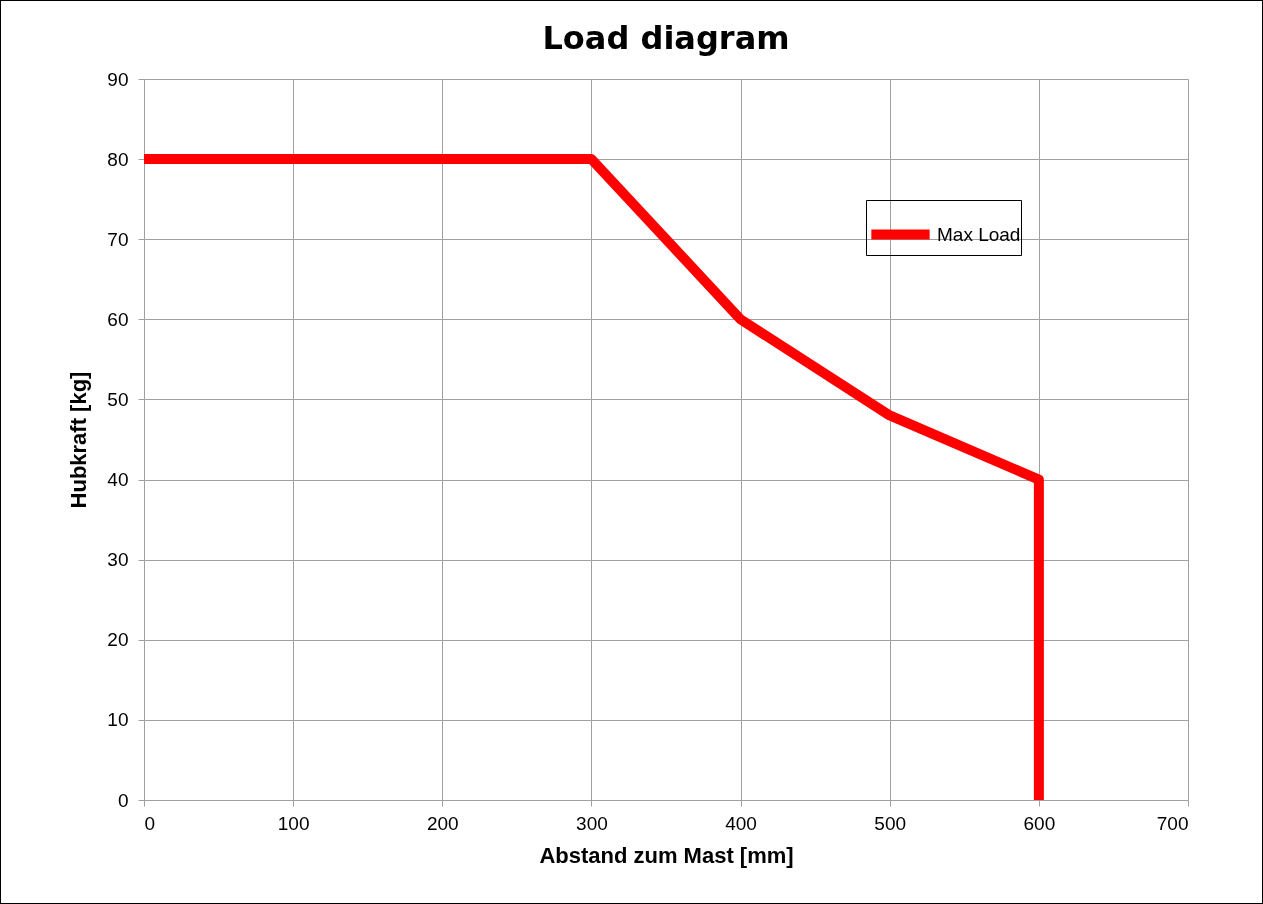 This screenshot has height=904, width=1263. Describe the element at coordinates (1172, 823) in the screenshot. I see `x-tick-label: 700` at that location.